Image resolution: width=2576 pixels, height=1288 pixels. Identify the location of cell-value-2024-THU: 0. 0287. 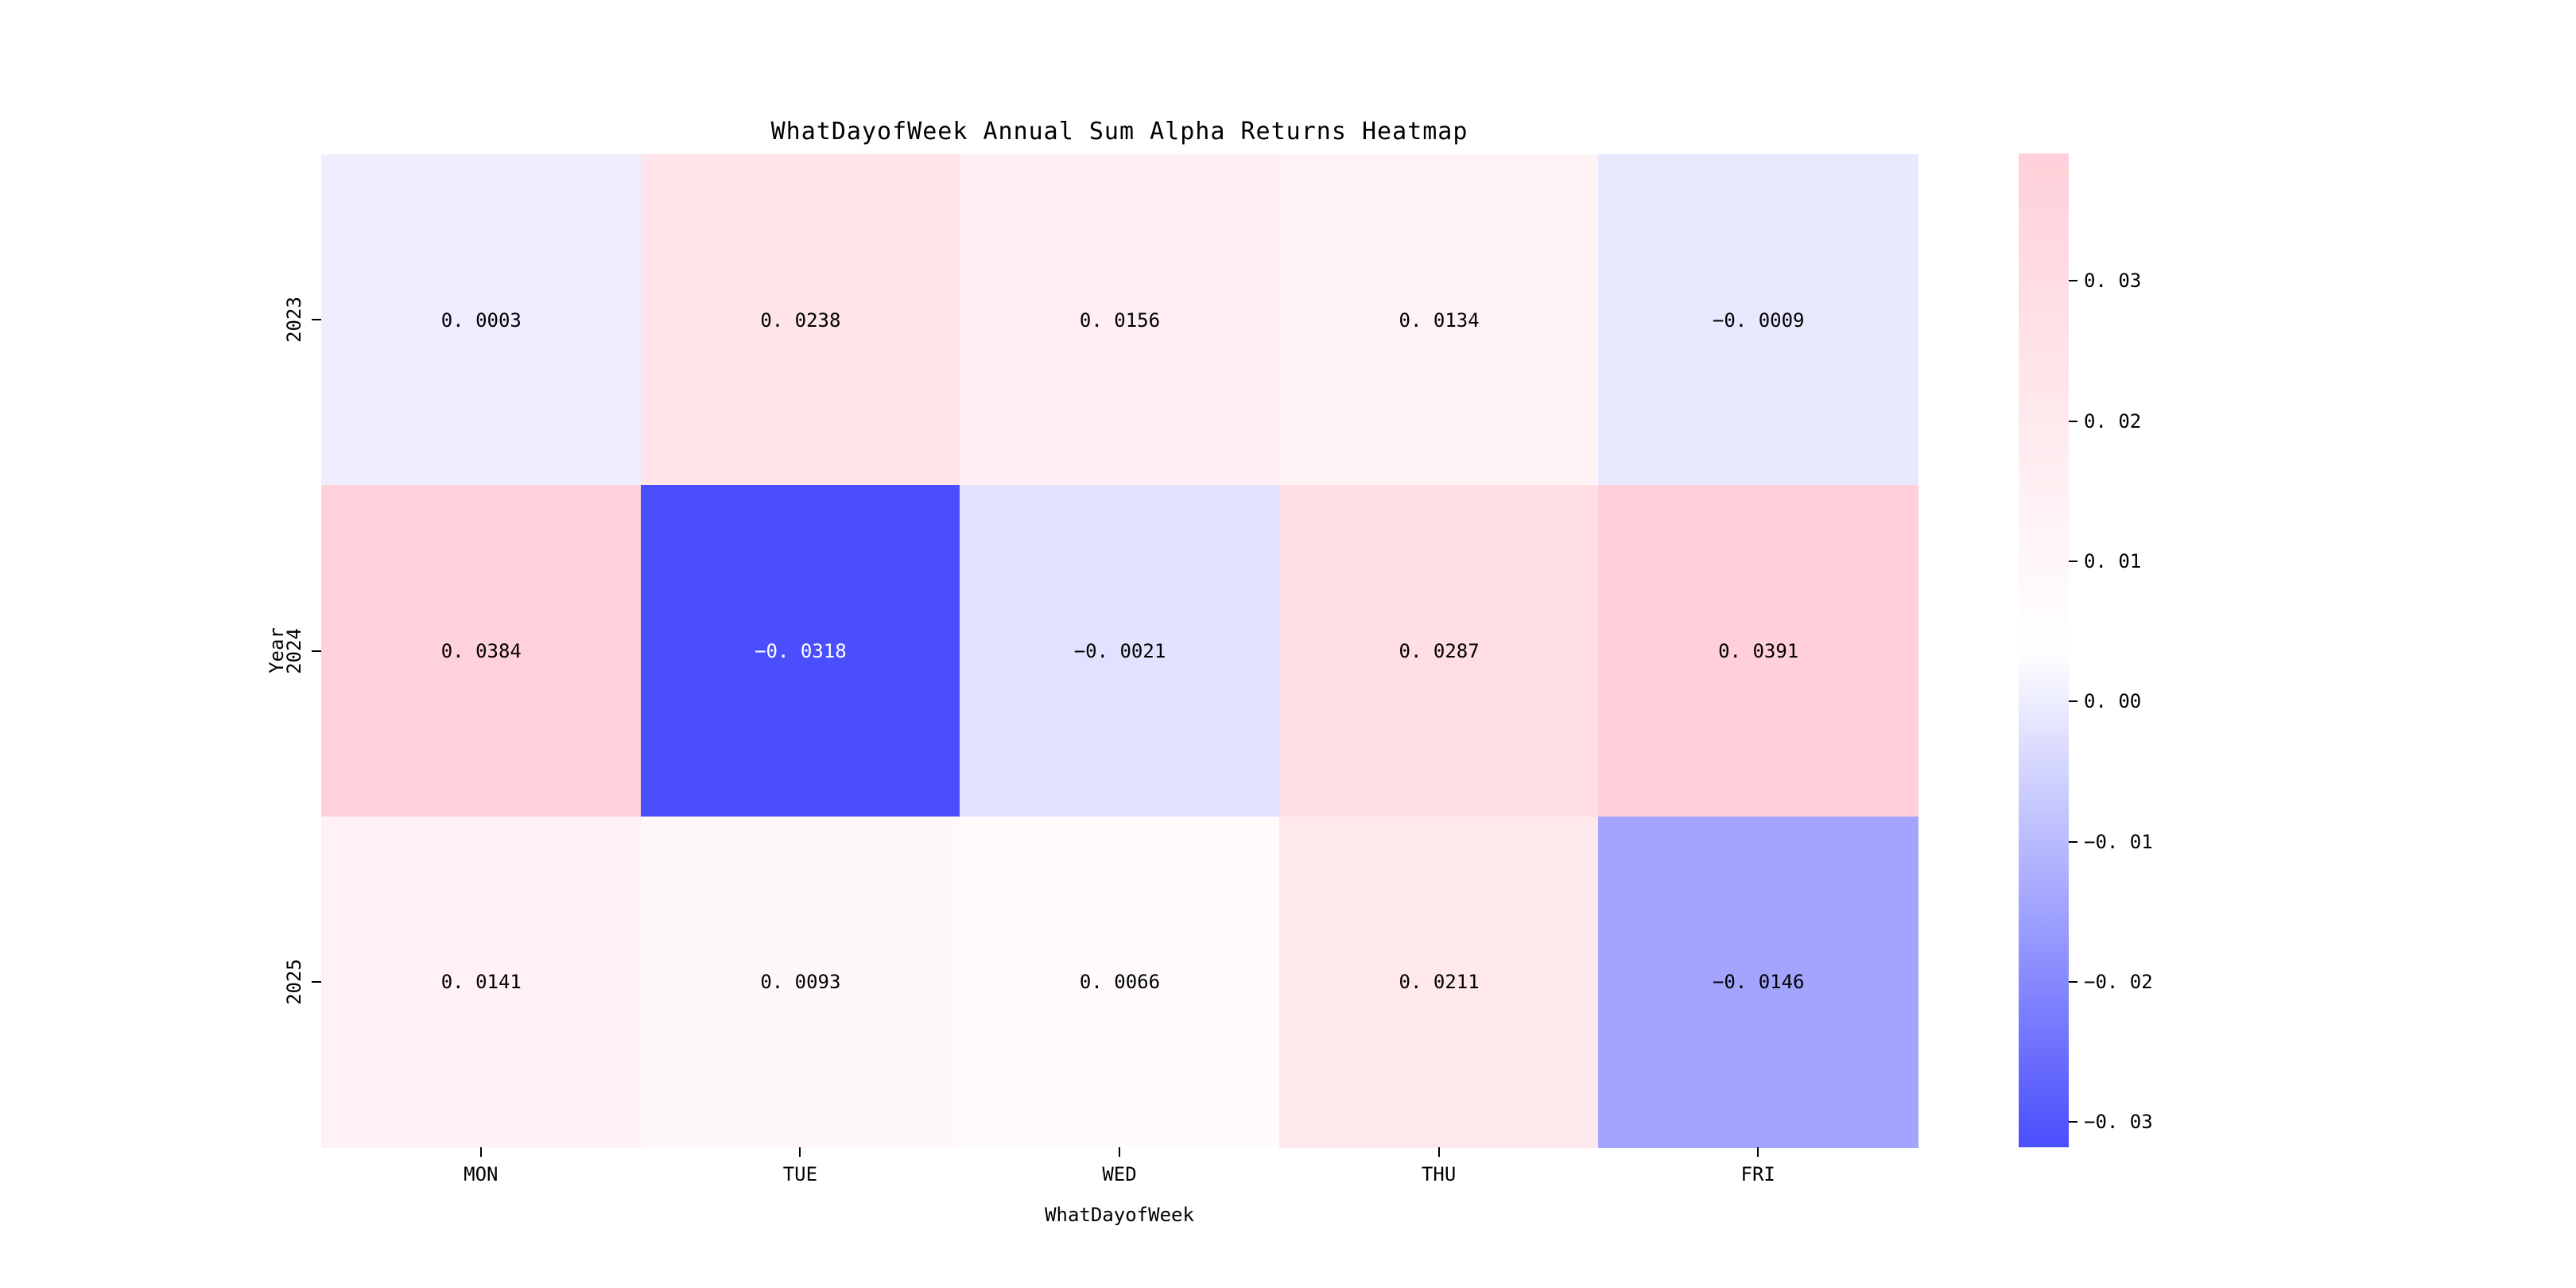
(1440, 650).